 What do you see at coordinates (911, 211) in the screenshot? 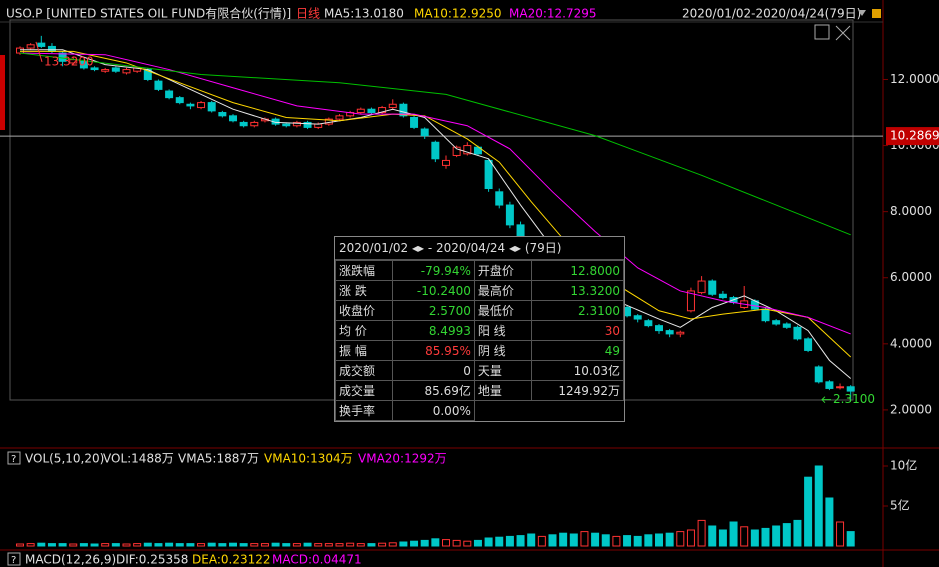
I see `y-tick-label: 8.0000` at bounding box center [911, 211].